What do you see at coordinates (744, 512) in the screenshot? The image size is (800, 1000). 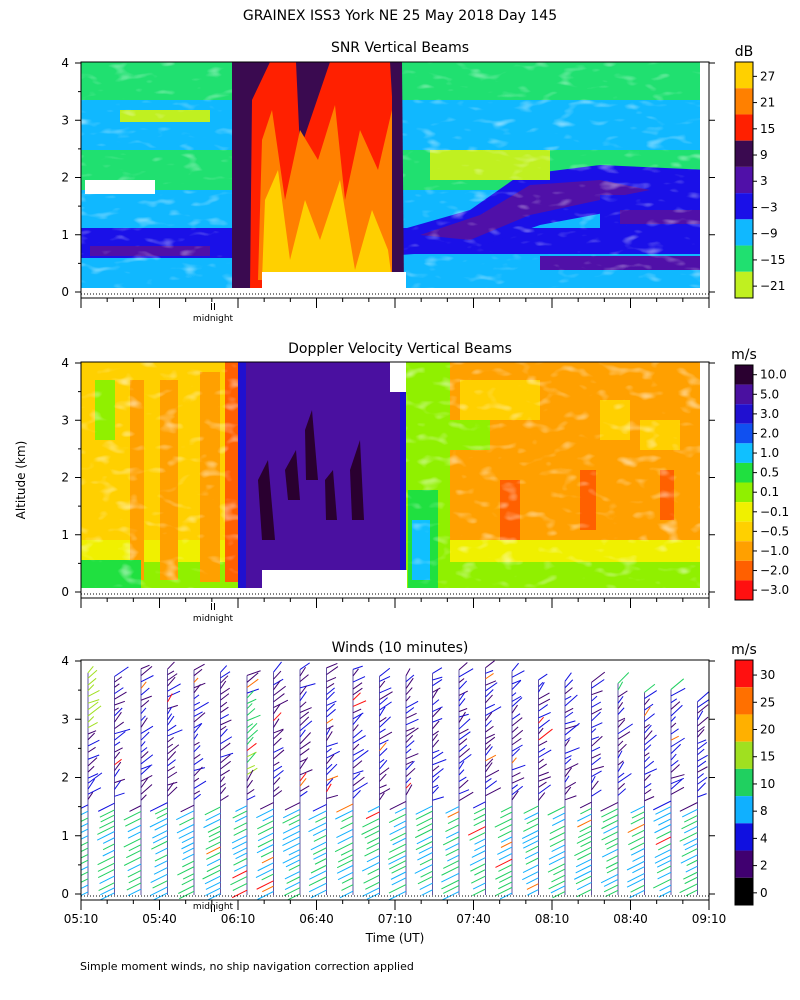 I see `colorbar-swatch` at bounding box center [744, 512].